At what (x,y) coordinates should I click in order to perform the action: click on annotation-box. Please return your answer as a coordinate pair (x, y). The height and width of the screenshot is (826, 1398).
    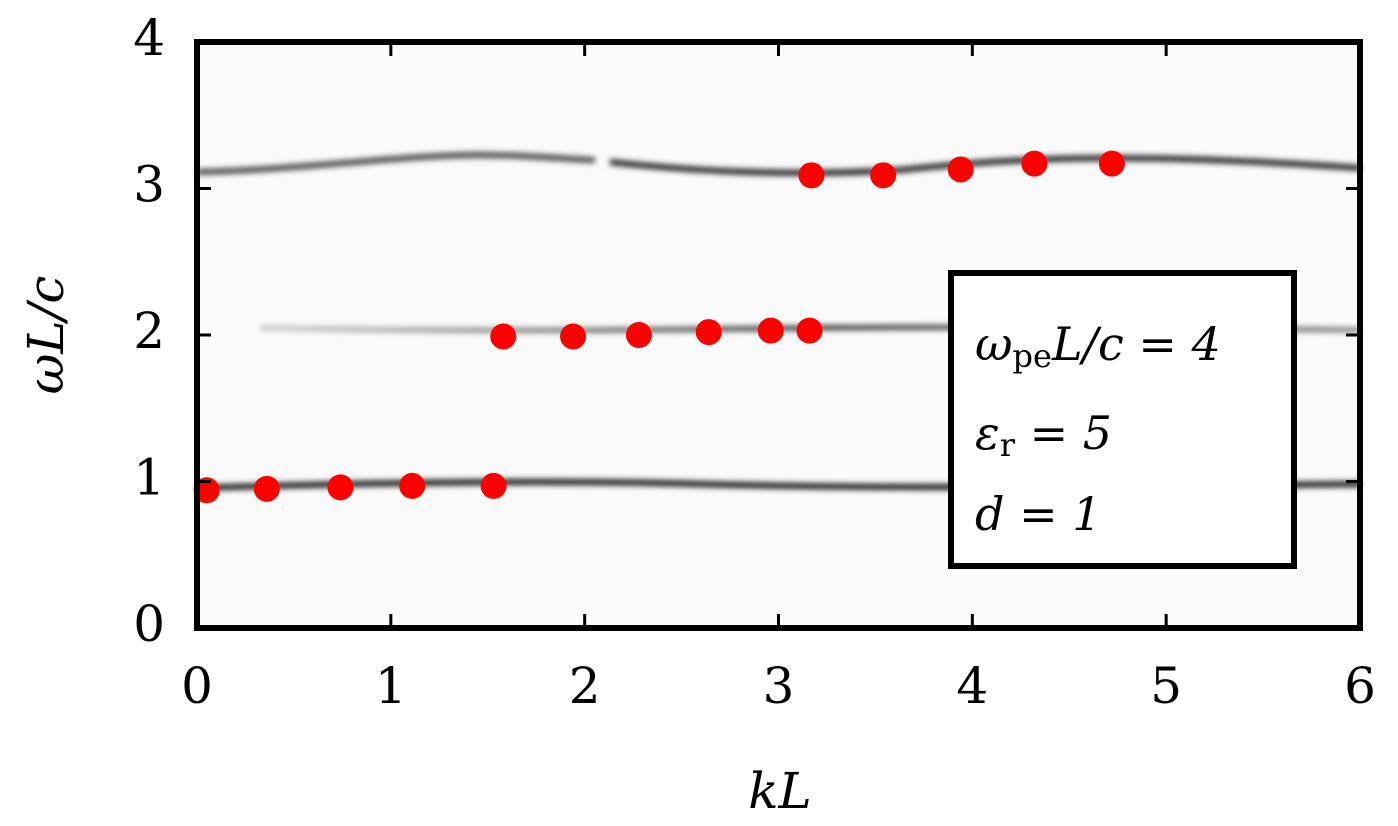
    Looking at the image, I should click on (1122, 419).